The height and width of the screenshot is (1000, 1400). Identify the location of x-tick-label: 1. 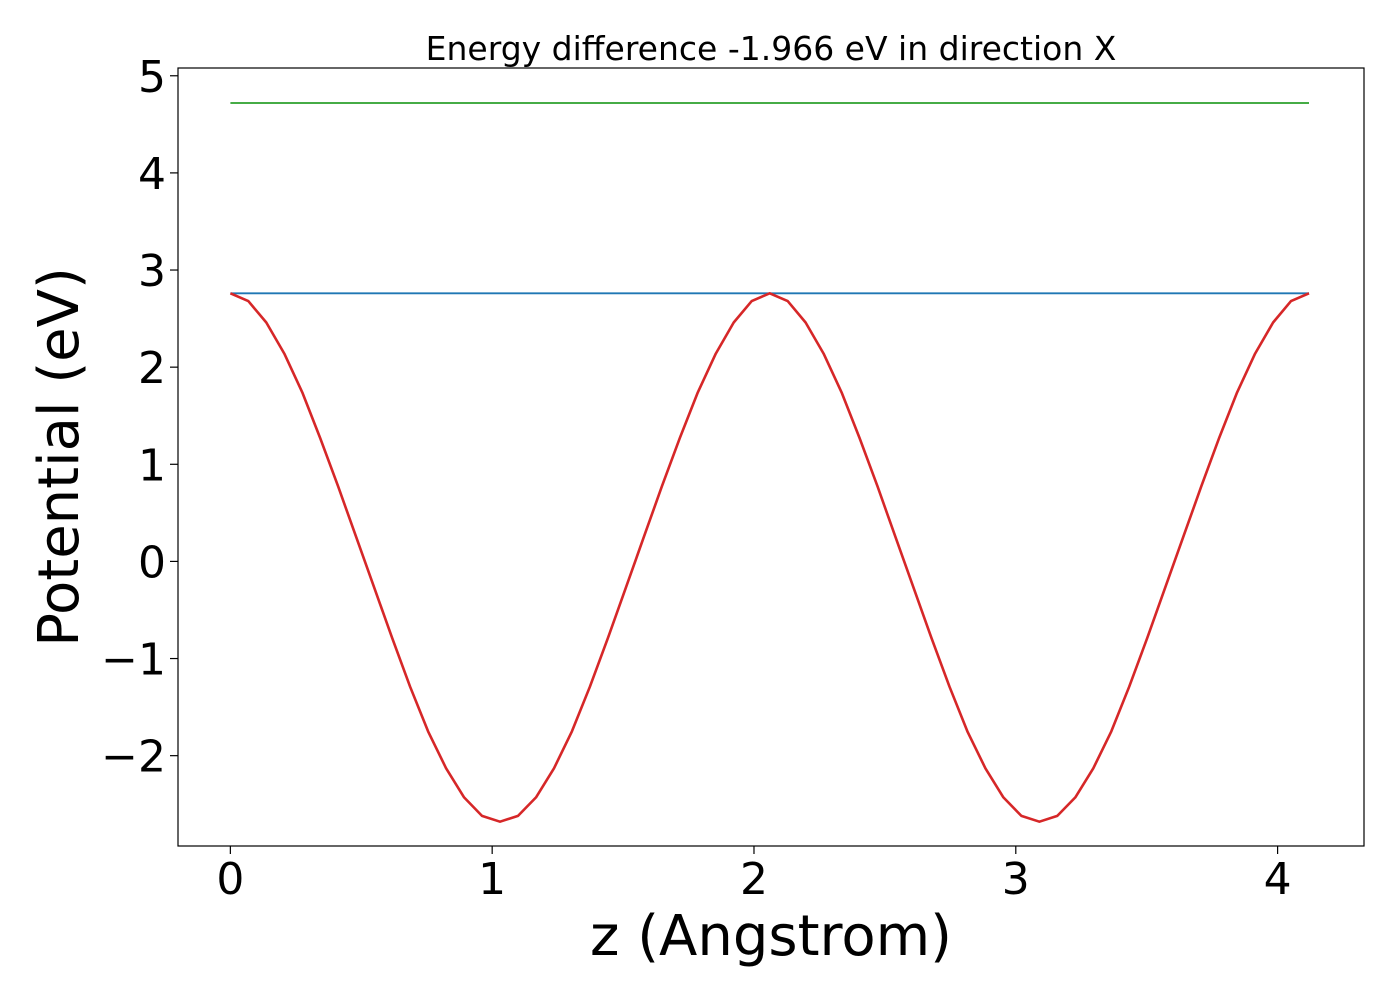
(492, 879).